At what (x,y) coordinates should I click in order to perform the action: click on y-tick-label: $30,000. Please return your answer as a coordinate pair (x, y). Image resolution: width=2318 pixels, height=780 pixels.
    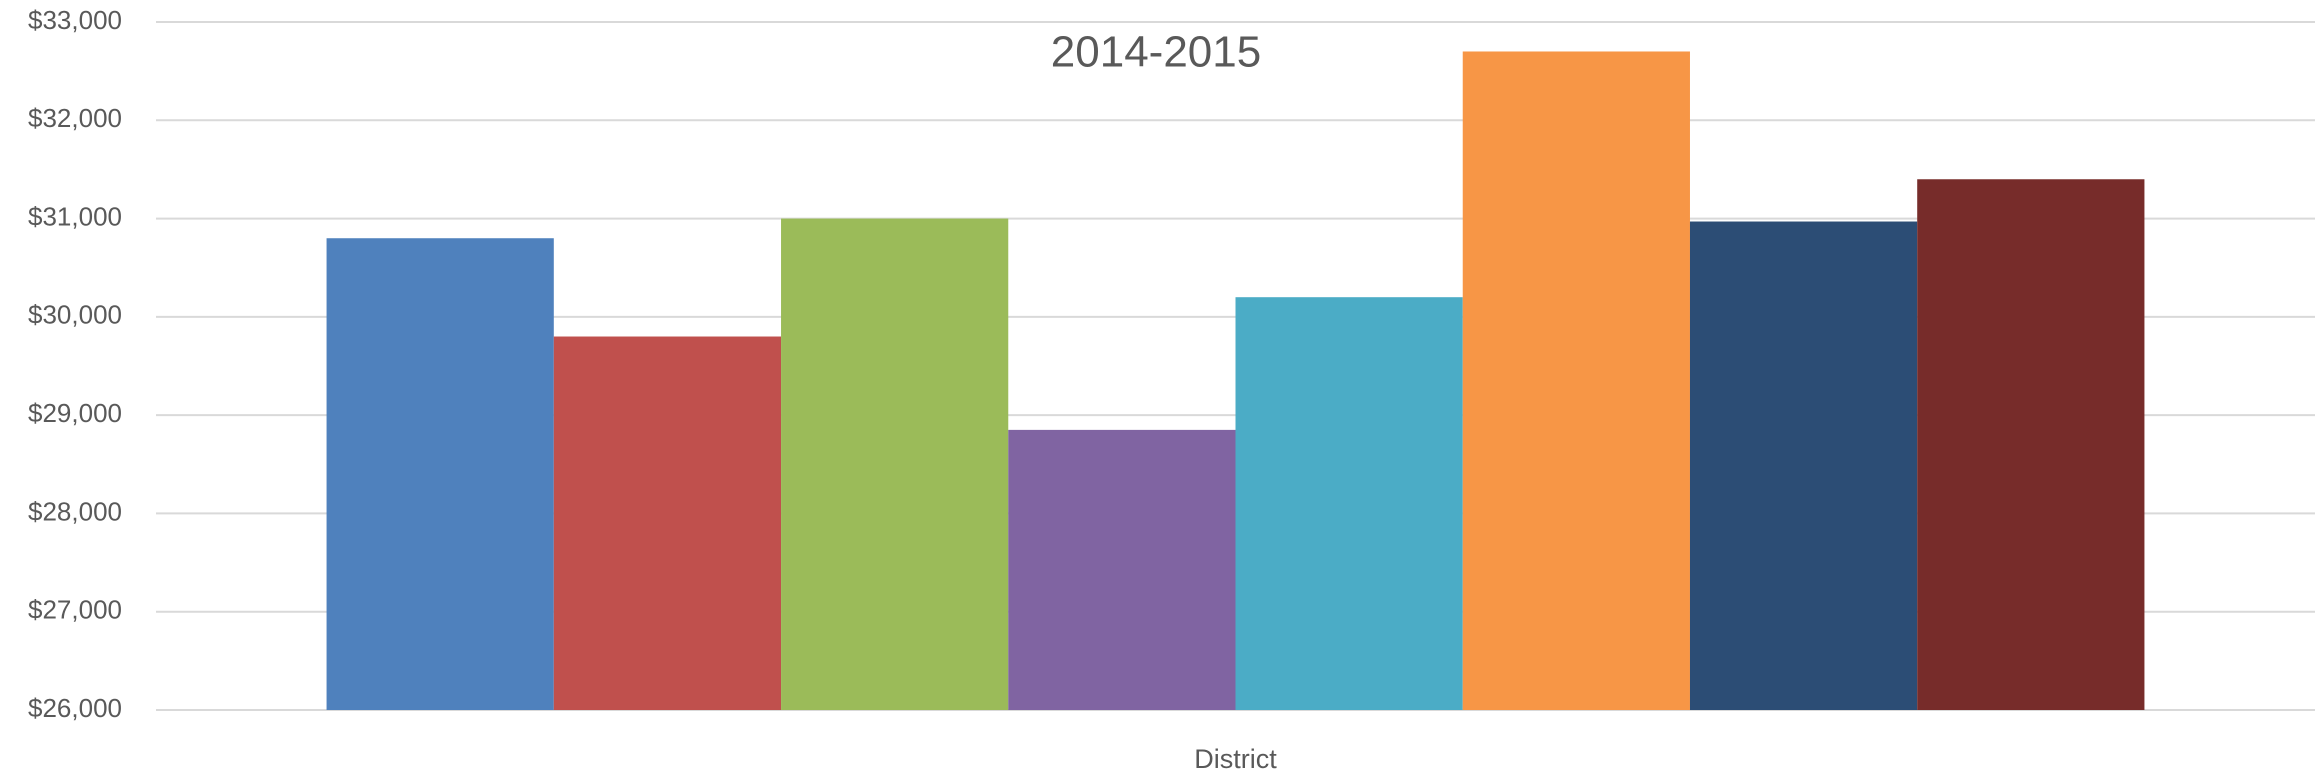
    Looking at the image, I should click on (75, 315).